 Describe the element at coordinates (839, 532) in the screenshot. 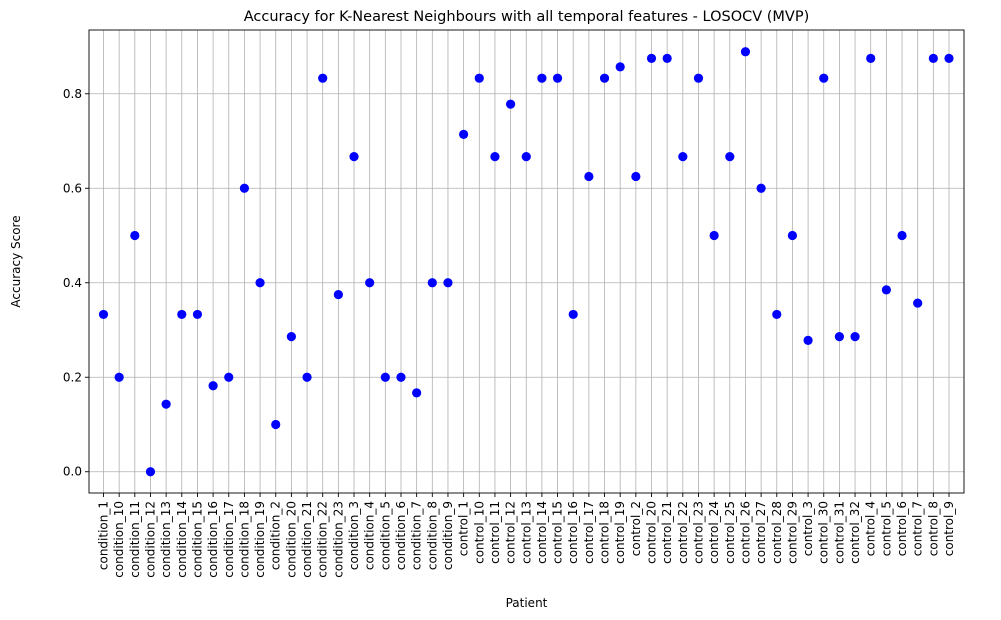

I see `x-tick-label: control_31` at that location.